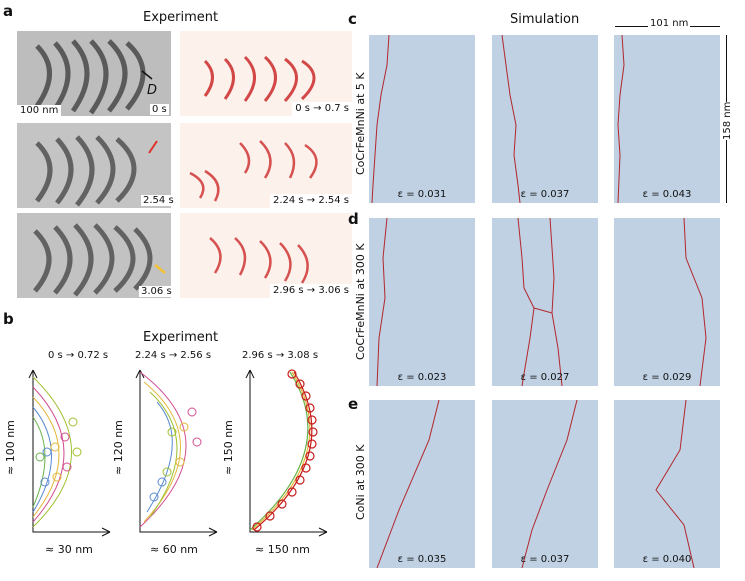  Describe the element at coordinates (39, 110) in the screenshot. I see `scale-bar-label: 100 nm` at that location.